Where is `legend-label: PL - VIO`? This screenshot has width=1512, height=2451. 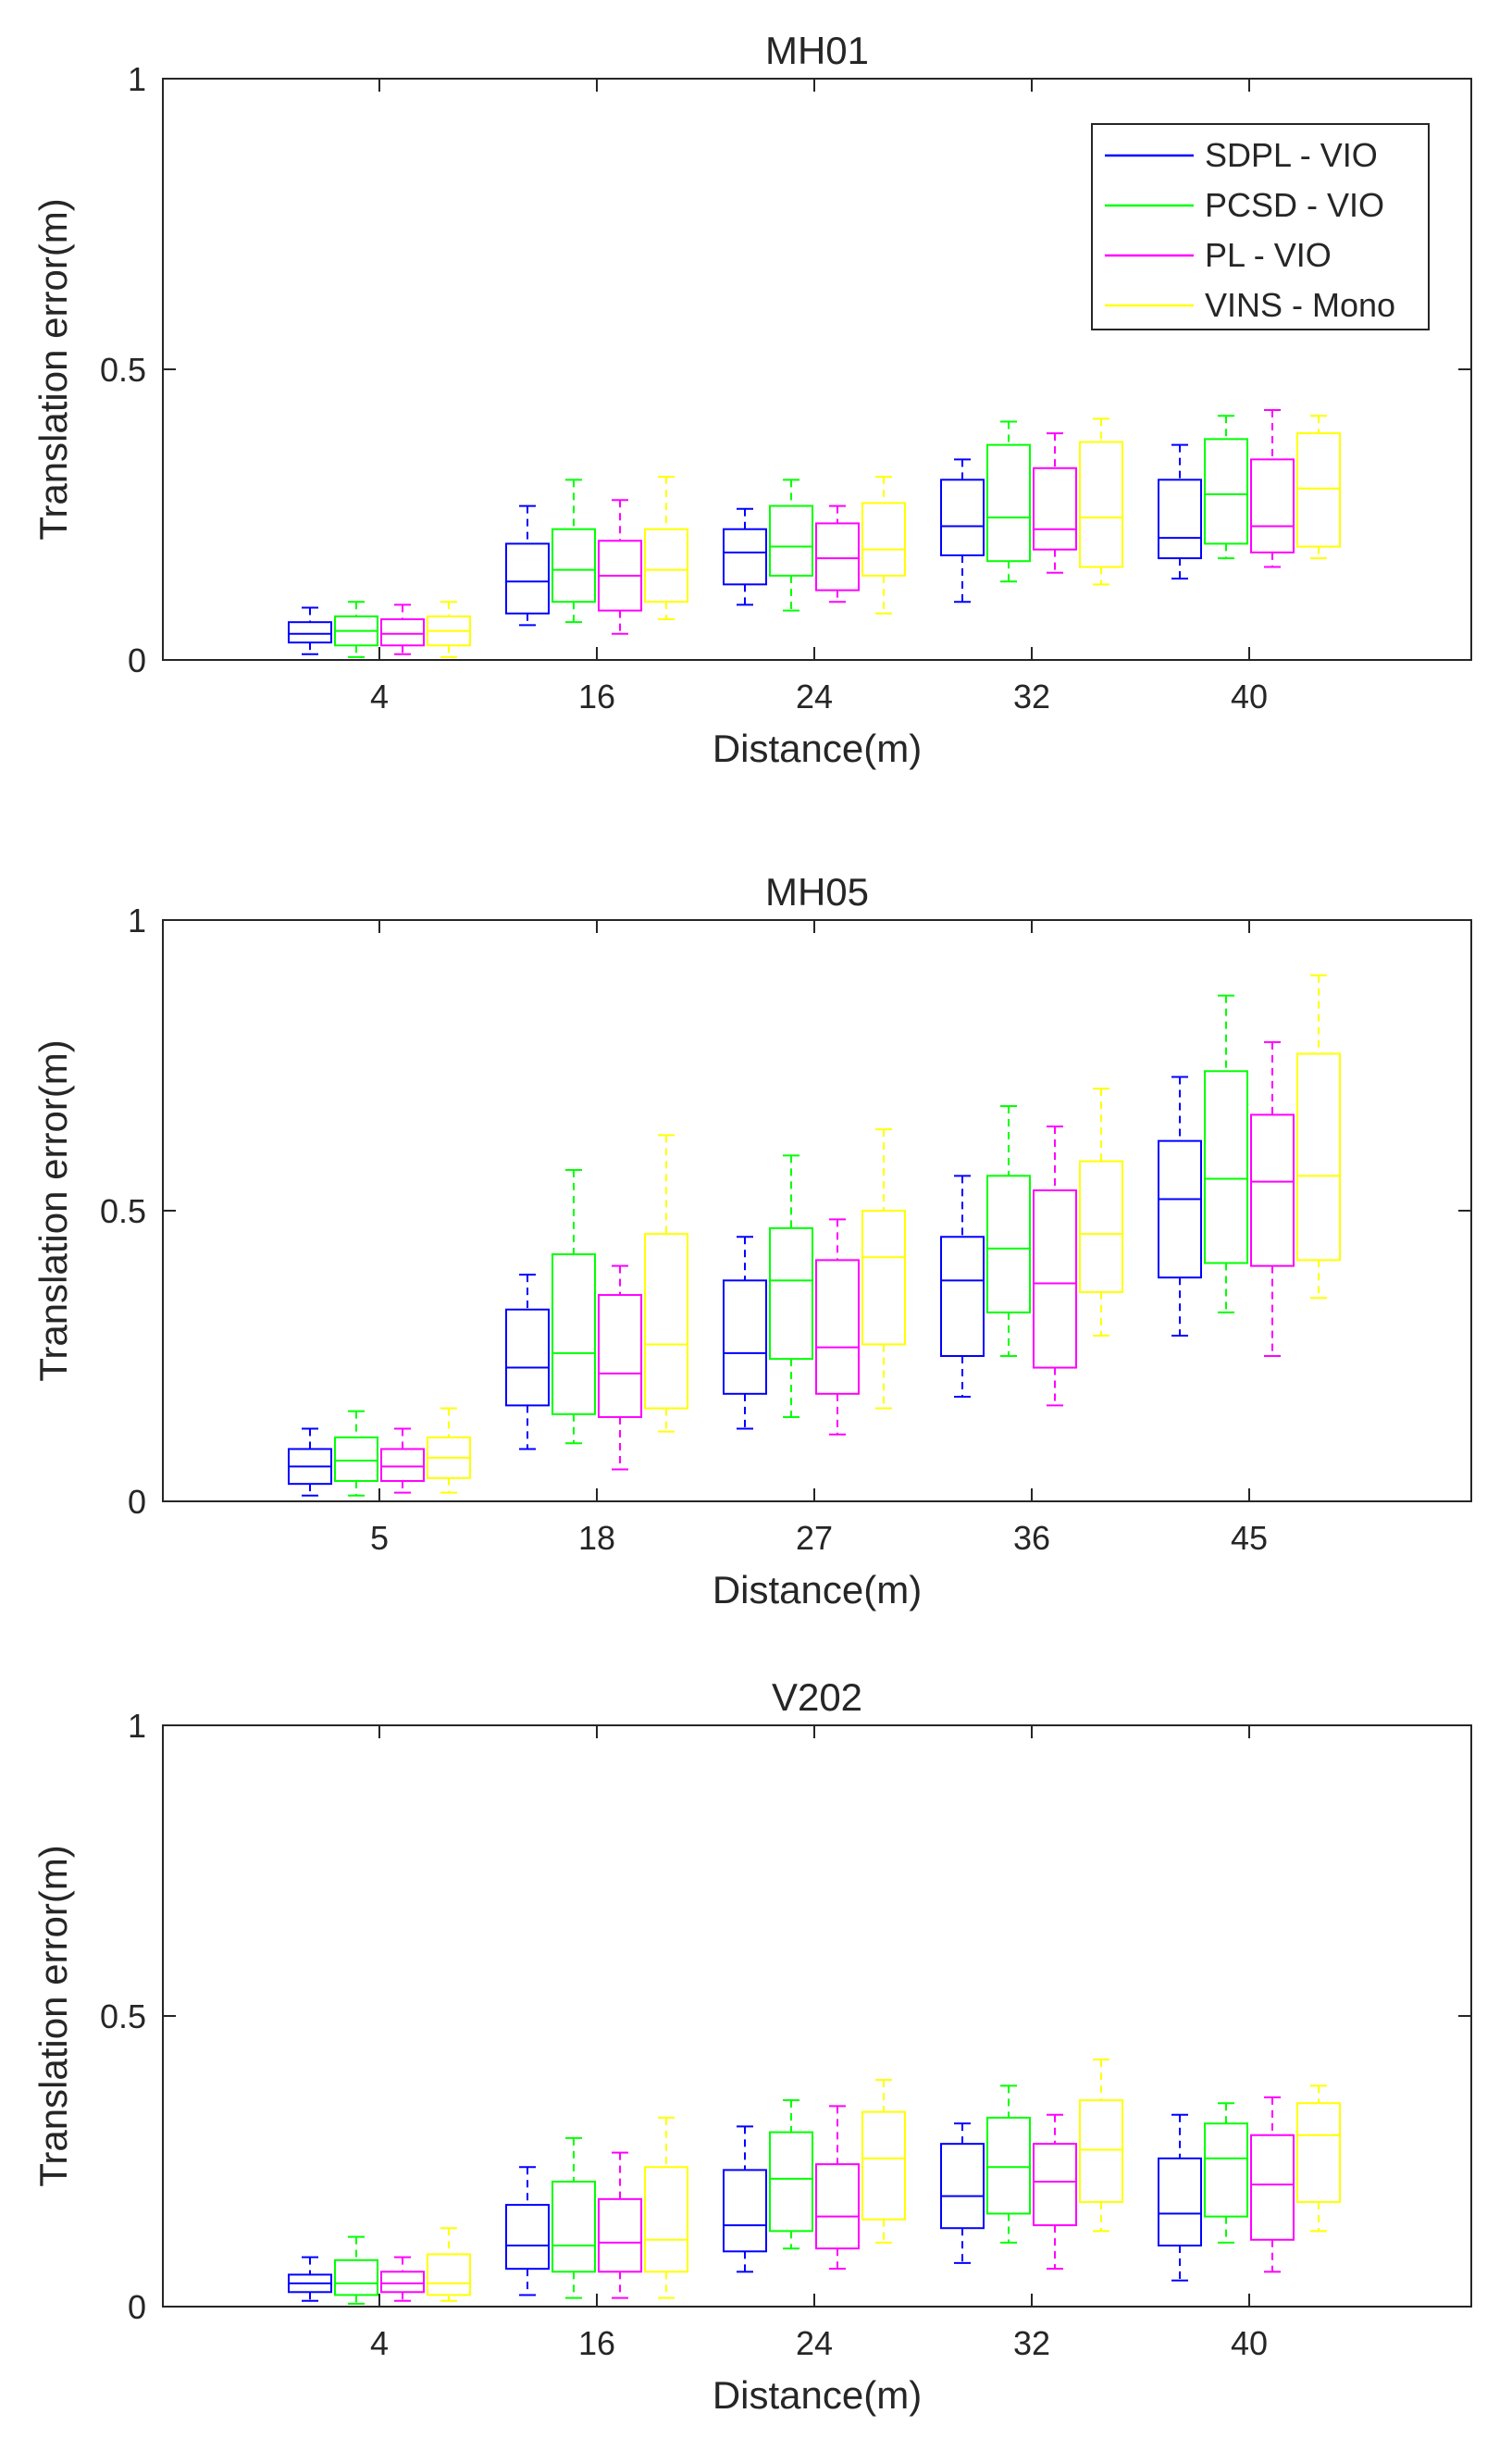
legend-label: PL - VIO is located at coordinates (1268, 255).